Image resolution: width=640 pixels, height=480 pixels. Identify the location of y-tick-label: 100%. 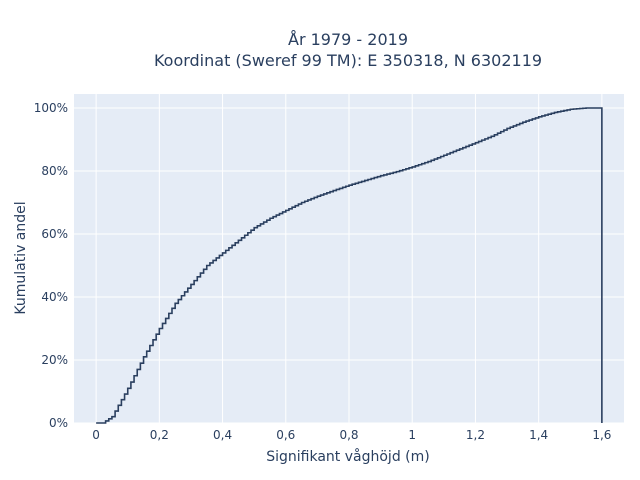
(51, 108).